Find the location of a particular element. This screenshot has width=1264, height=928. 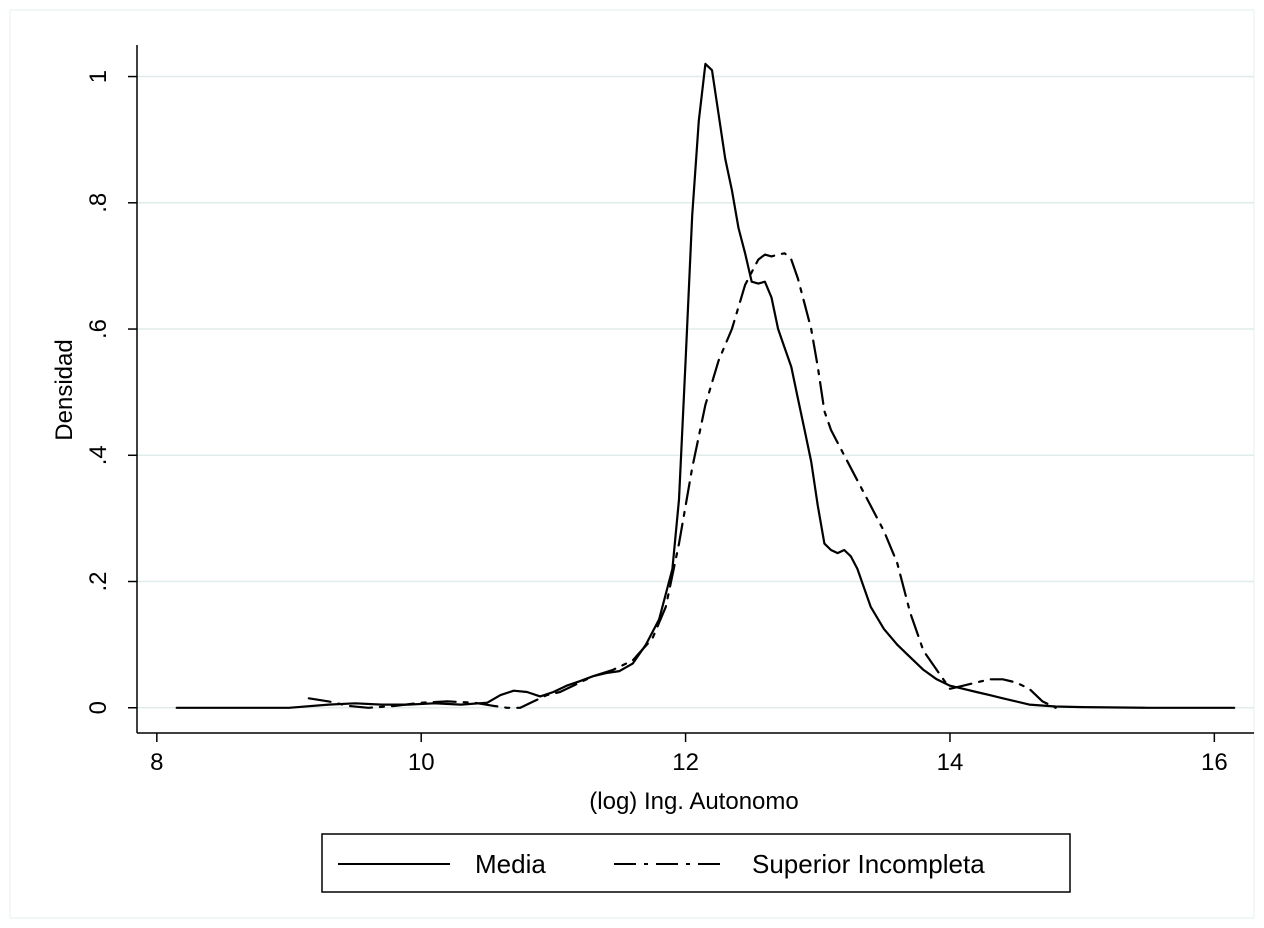

y-tick-label: 1 is located at coordinates (98, 76).